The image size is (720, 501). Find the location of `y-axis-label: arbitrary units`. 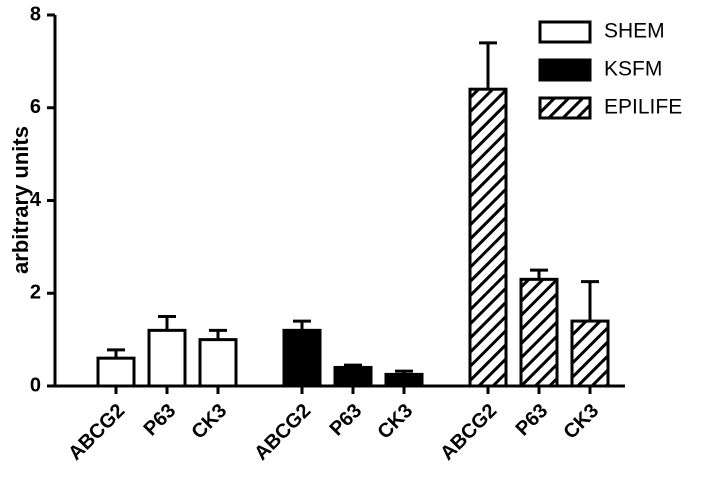

y-axis-label: arbitrary units is located at coordinates (20, 200).